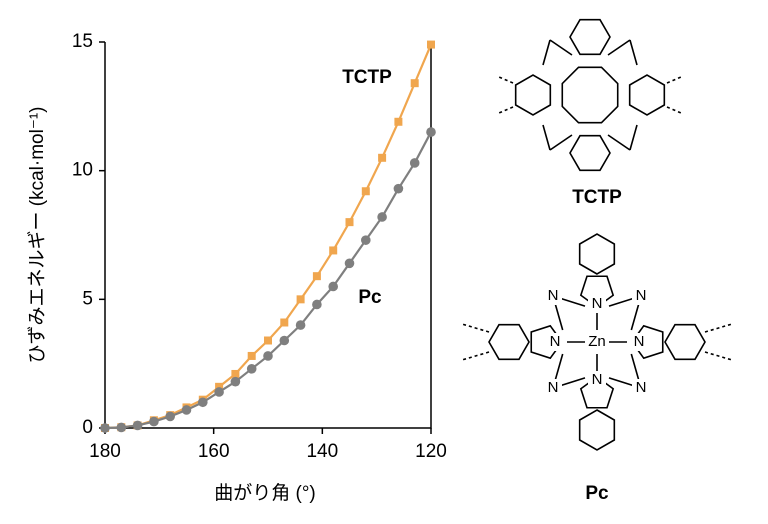  Describe the element at coordinates (37, 234) in the screenshot. I see `y-axis-label: ひずみエネルギー (kcal·mol⁻¹)` at that location.